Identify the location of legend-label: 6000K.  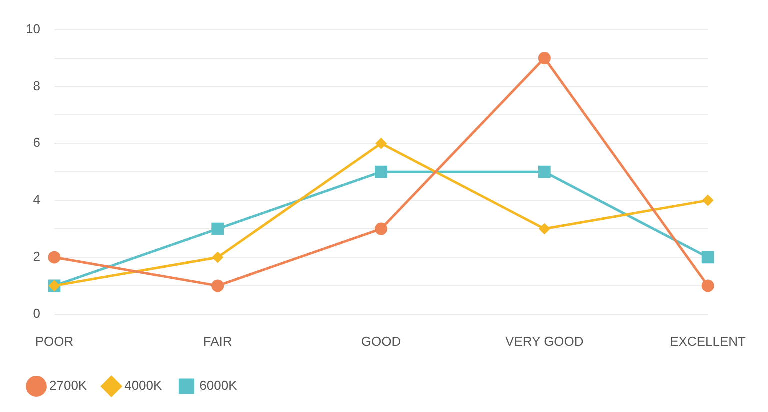
(219, 386).